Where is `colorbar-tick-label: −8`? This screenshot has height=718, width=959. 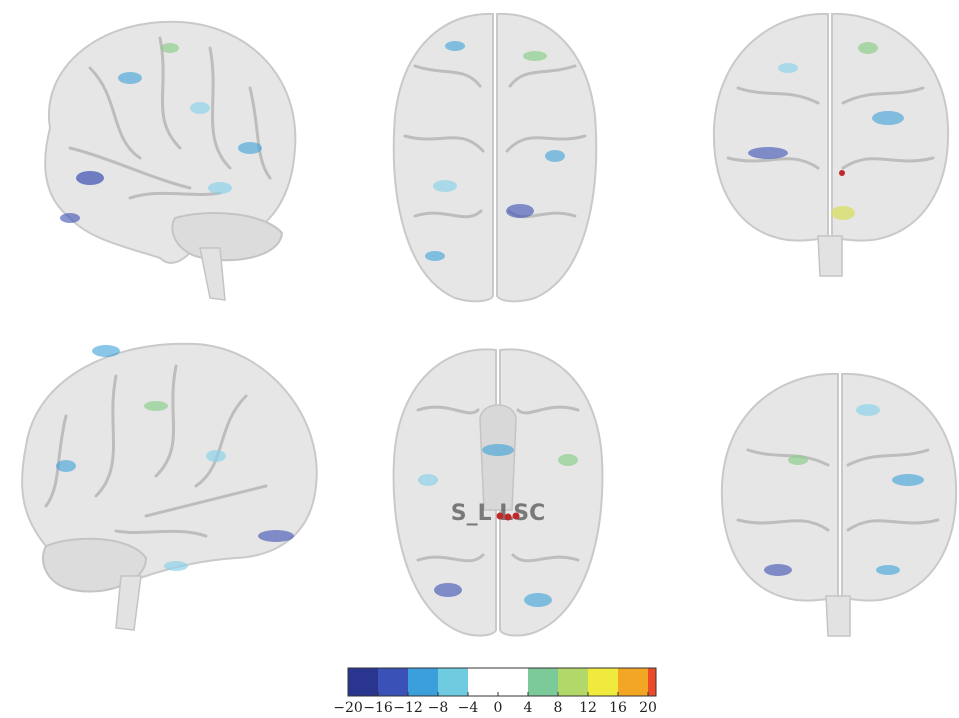 colorbar-tick-label: −8 is located at coordinates (438, 708).